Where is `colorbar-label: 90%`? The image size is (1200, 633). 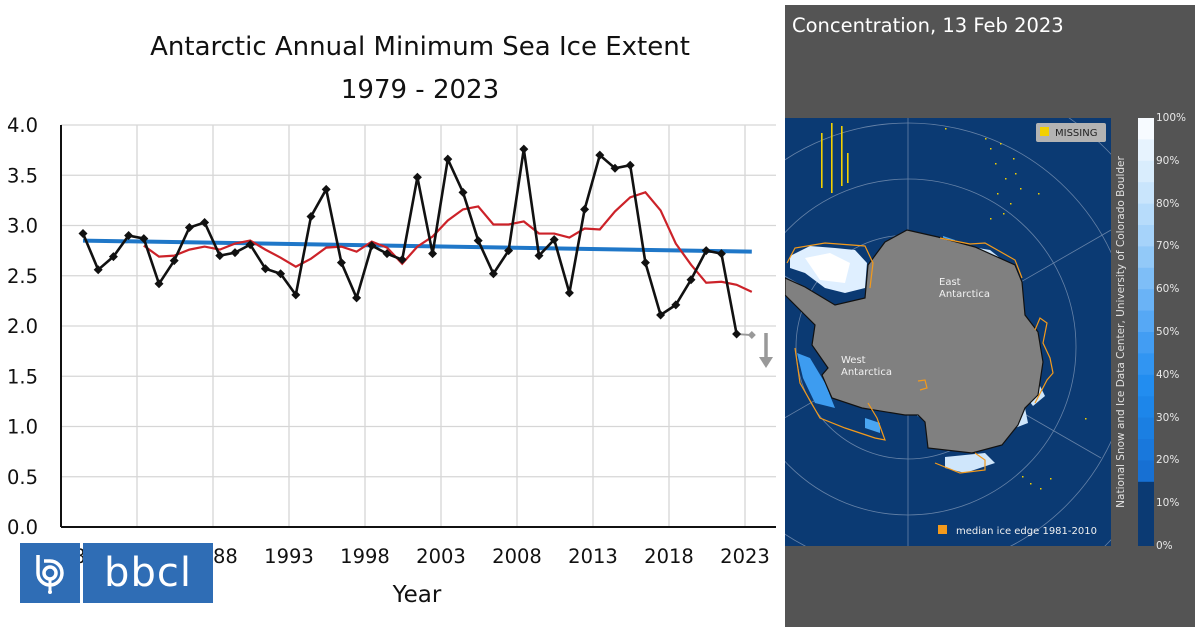 colorbar-label: 90% is located at coordinates (1168, 160).